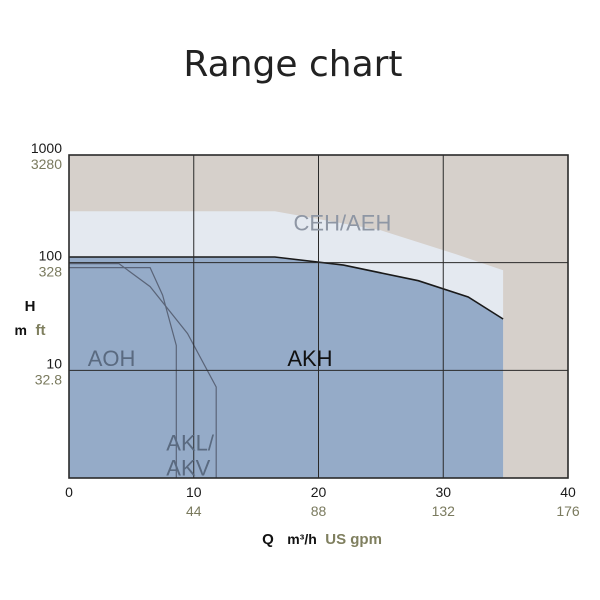  Describe the element at coordinates (322, 501) in the screenshot. I see `x-axis: 0 10 44 20 88 30 132 40 176` at that location.